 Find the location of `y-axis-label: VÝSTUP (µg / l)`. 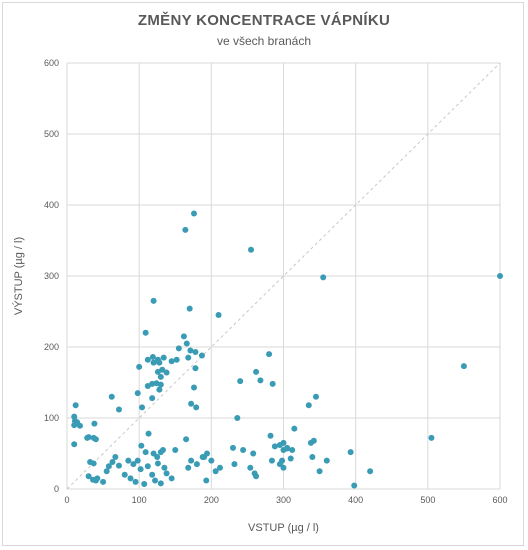

y-axis-label: VÝSTUP (µg / l) is located at coordinates (18, 276).